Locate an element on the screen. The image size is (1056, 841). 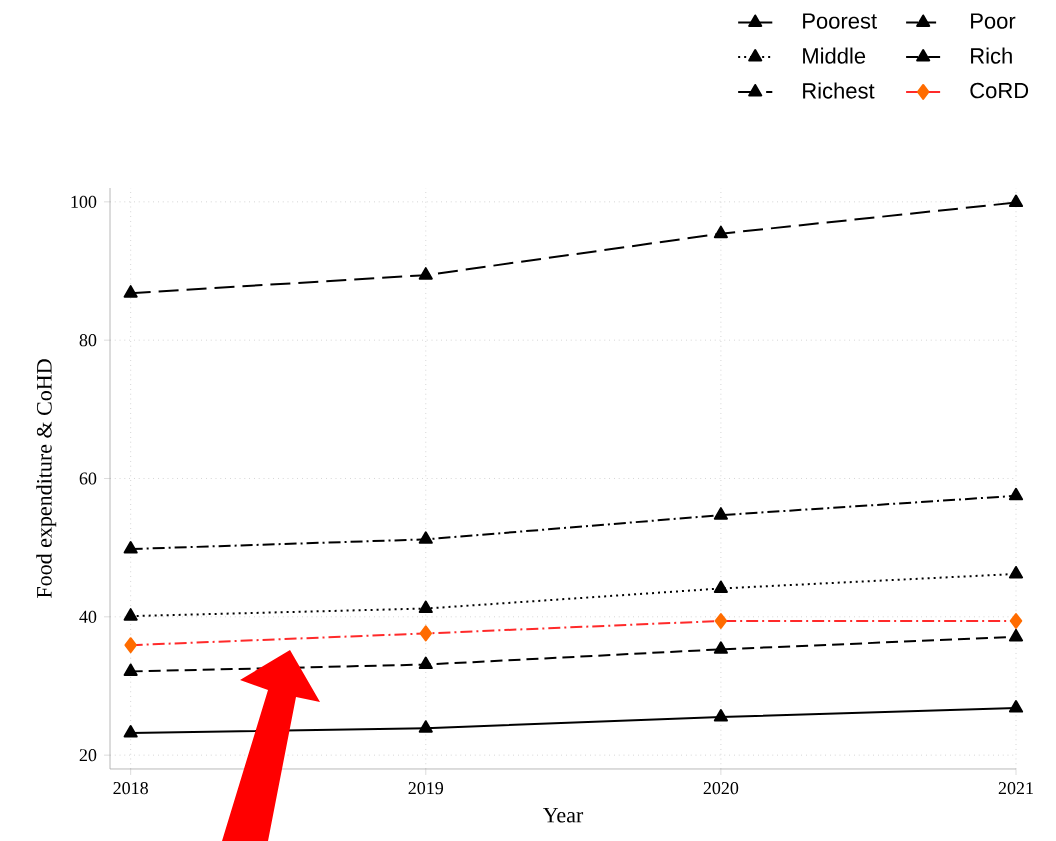
legend-label: Rich is located at coordinates (991, 55).